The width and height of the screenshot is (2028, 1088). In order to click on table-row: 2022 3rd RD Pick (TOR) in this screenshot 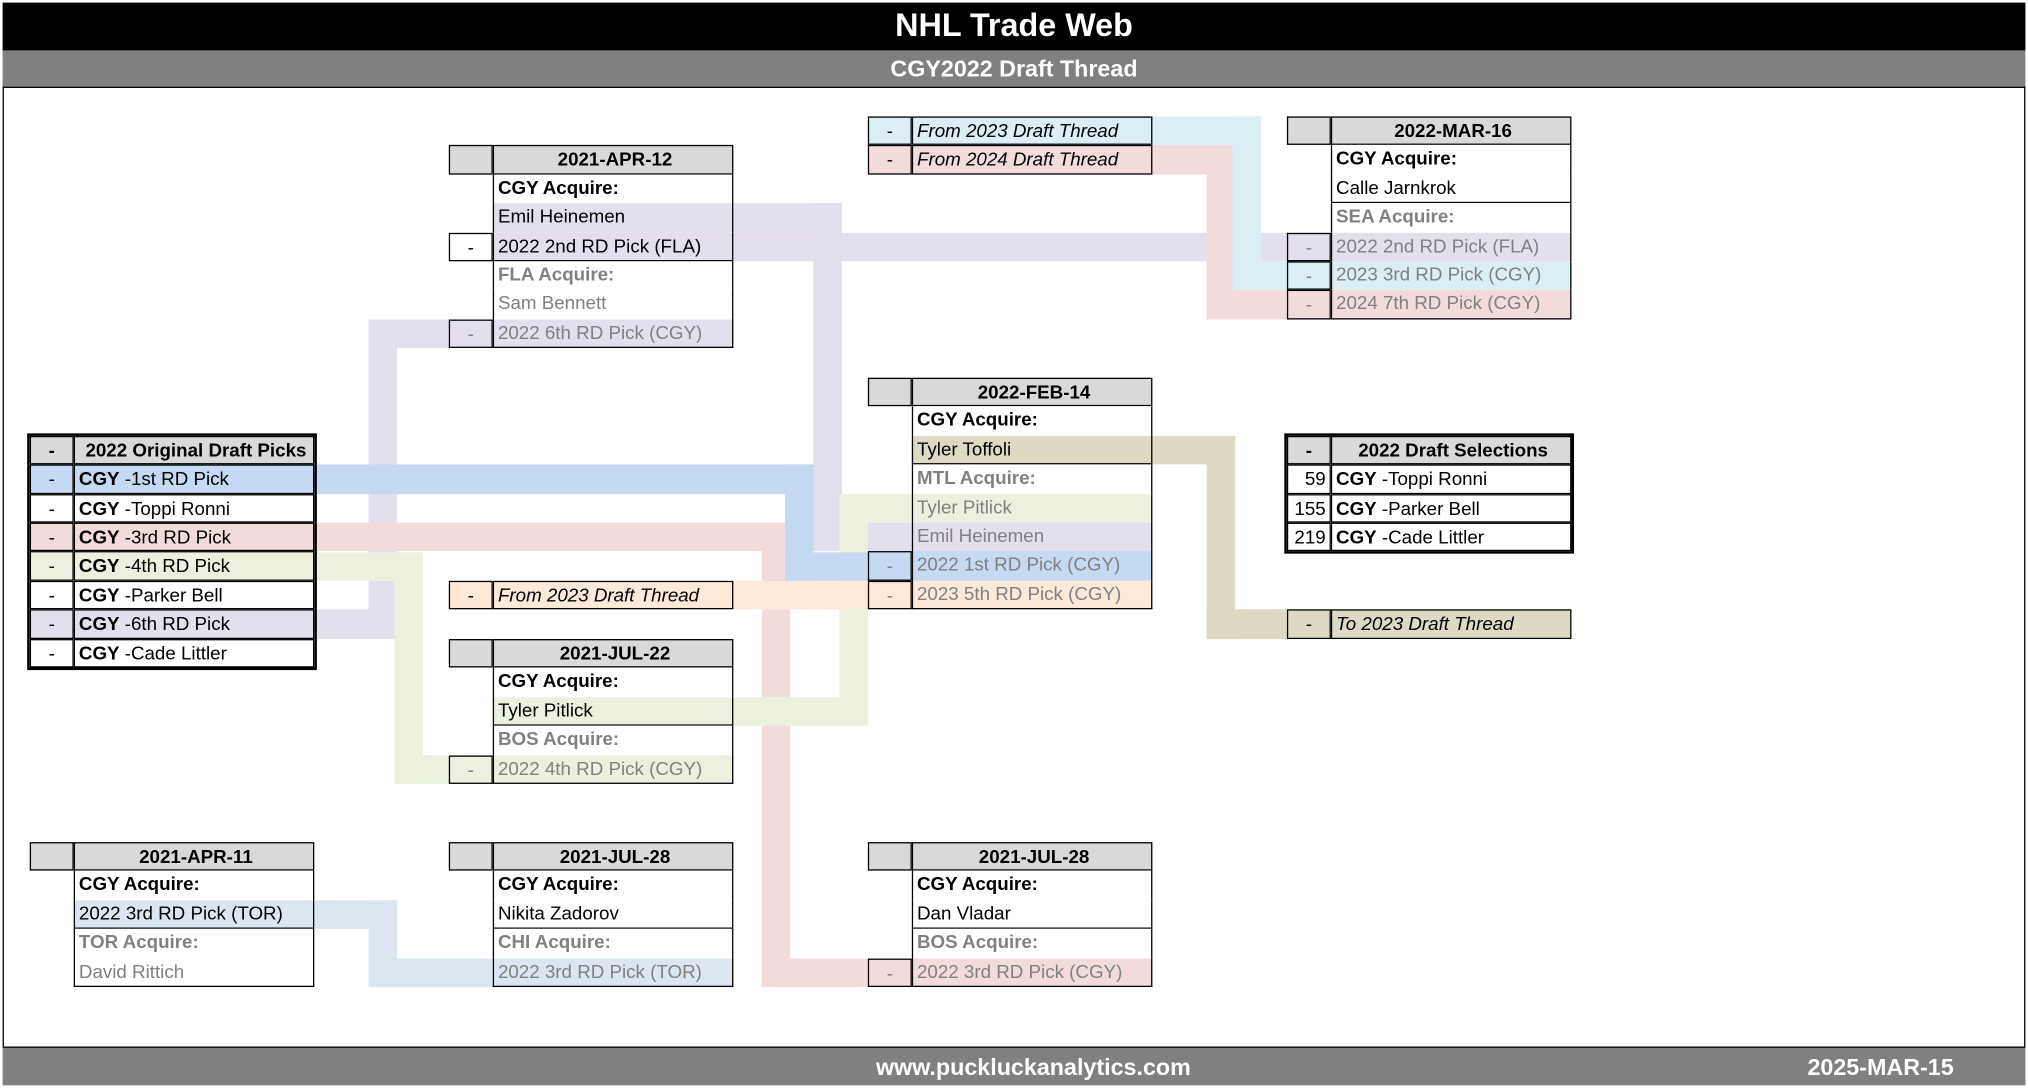, I will do `click(591, 973)`.